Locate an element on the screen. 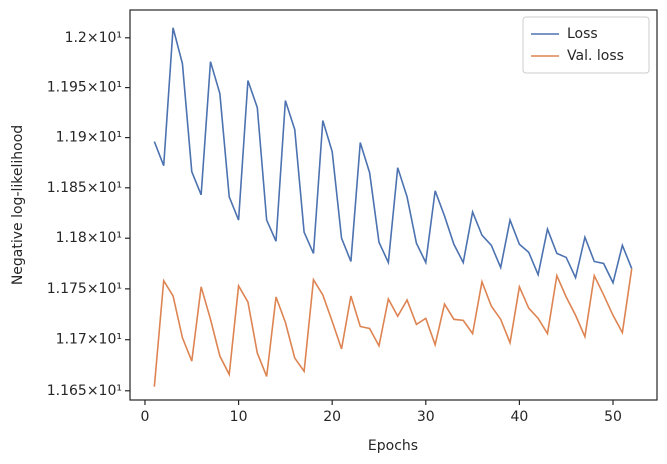 The width and height of the screenshot is (667, 464). y-tick-label: 1.18×10¹ is located at coordinates (89, 238).